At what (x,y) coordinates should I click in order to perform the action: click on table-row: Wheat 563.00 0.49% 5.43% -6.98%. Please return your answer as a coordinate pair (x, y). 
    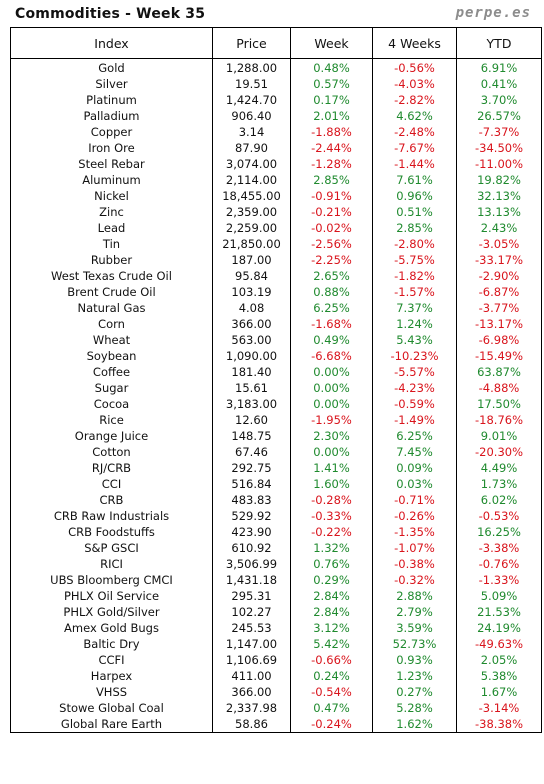
    Looking at the image, I should click on (276, 340).